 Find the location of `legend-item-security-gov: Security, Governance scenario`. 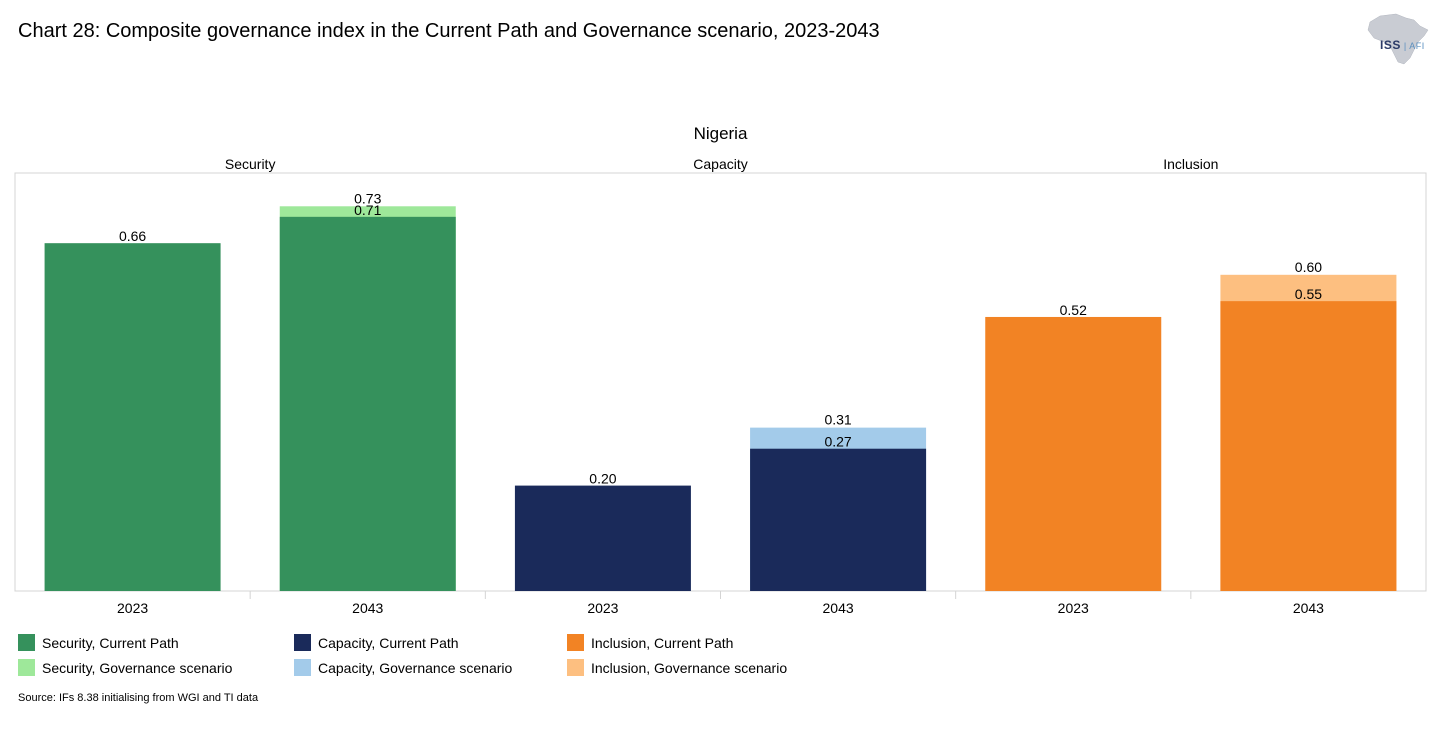

legend-item-security-gov: Security, Governance scenario is located at coordinates (125, 667).